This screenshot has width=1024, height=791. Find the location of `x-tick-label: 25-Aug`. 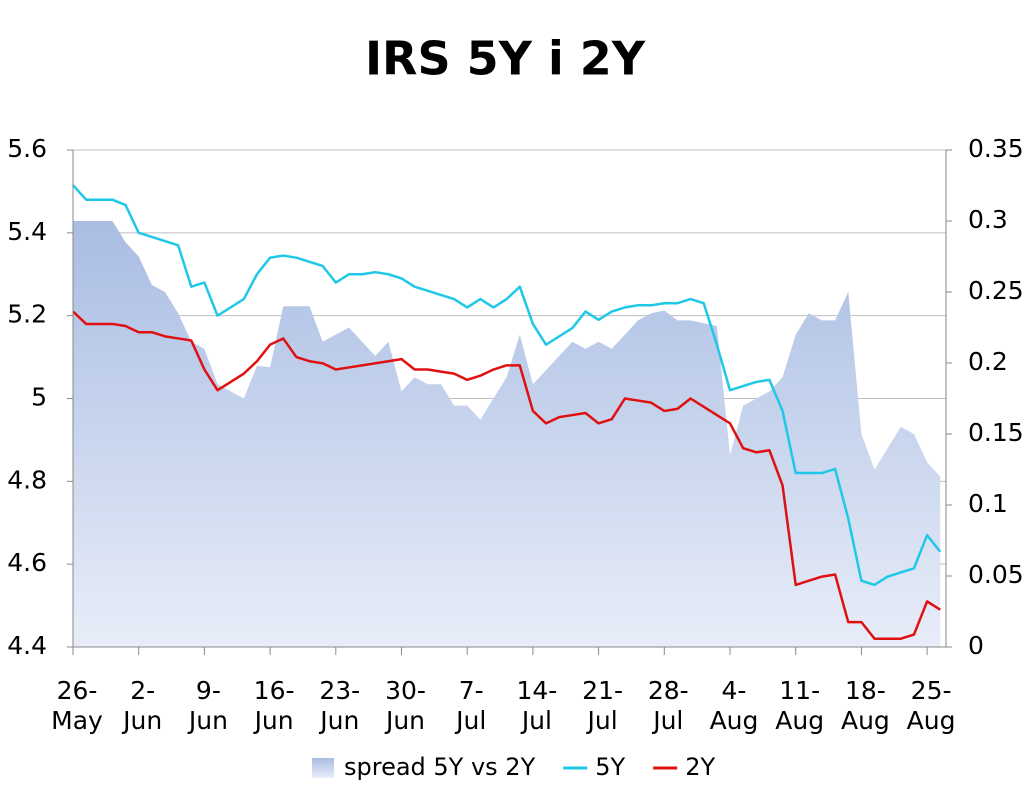

x-tick-label: 25-Aug is located at coordinates (931, 705).